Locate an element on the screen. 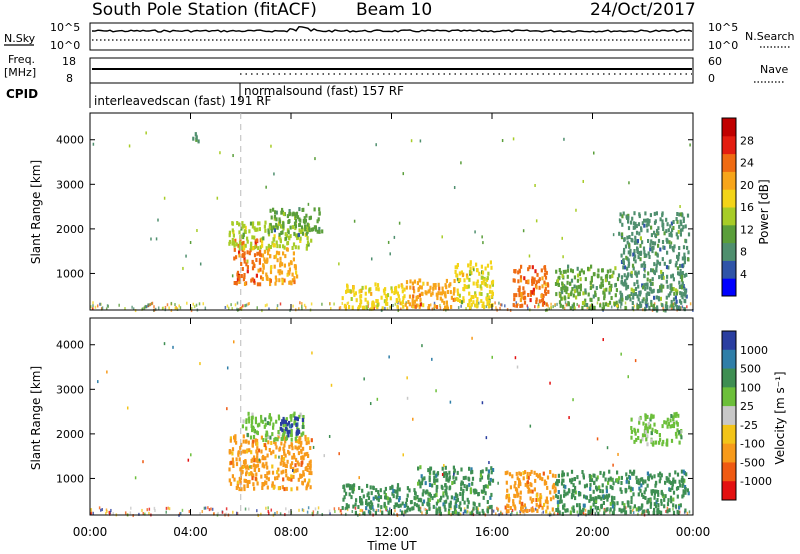 The image size is (800, 554). nsky-trace is located at coordinates (392, 29).